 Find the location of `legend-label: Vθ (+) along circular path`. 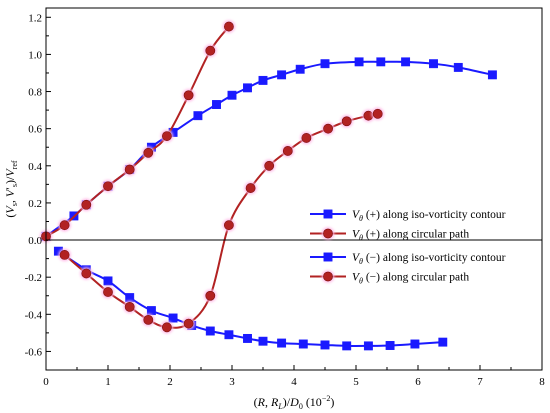

legend-label: Vθ (+) along circular path is located at coordinates (410, 236).